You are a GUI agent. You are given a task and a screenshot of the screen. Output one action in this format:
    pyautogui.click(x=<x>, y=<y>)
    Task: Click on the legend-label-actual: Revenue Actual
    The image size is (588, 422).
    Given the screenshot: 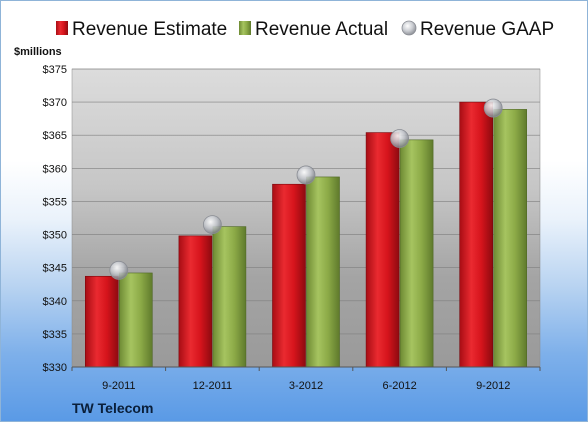 What is the action you would take?
    pyautogui.click(x=321, y=29)
    